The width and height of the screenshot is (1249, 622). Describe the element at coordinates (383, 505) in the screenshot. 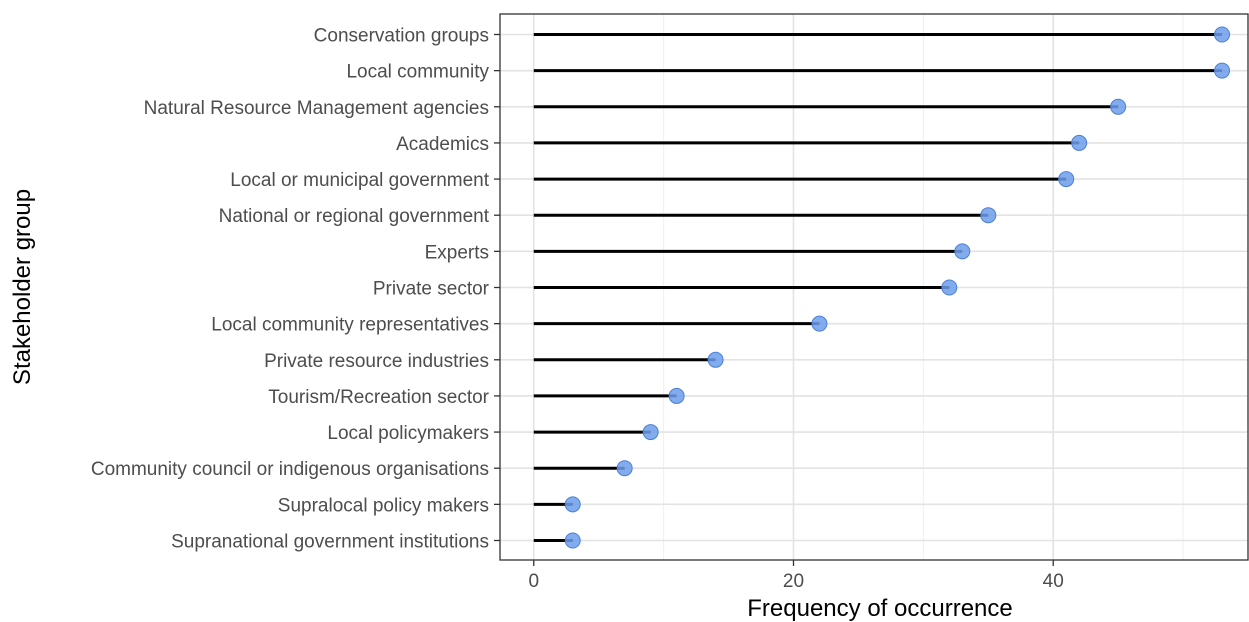

I see `y-tick-label: Supralocal policy makers` at that location.